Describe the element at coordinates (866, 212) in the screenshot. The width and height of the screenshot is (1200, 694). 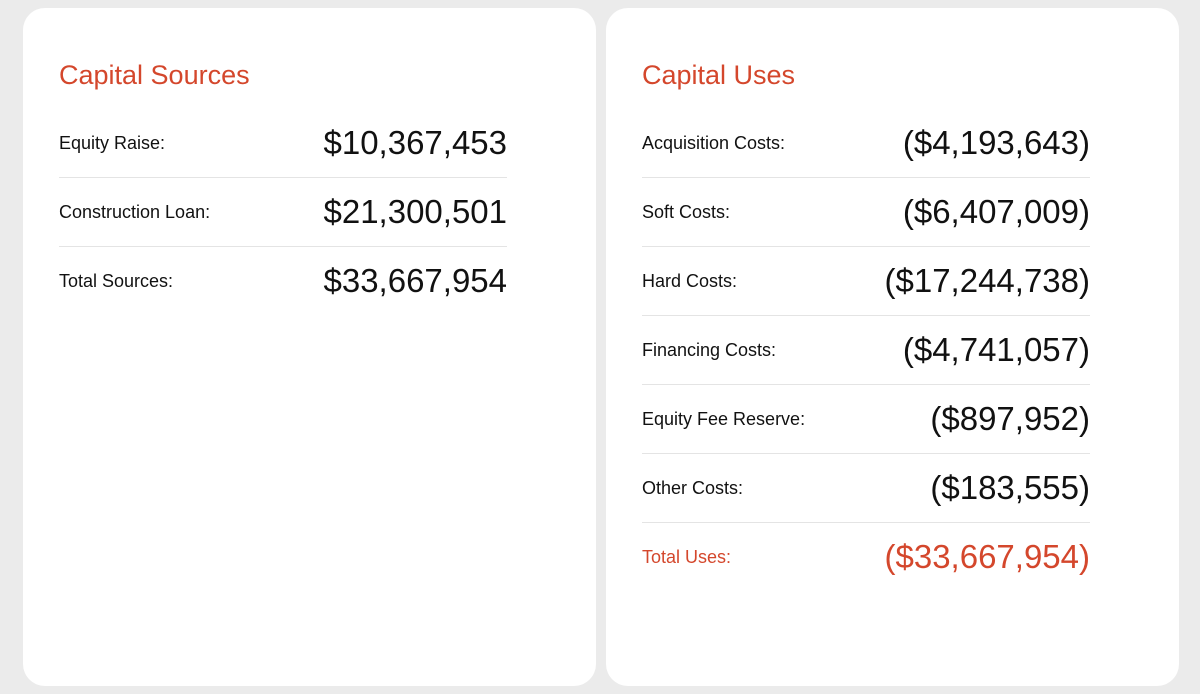
I see `row: Soft Costs: ($6,407,009)` at that location.